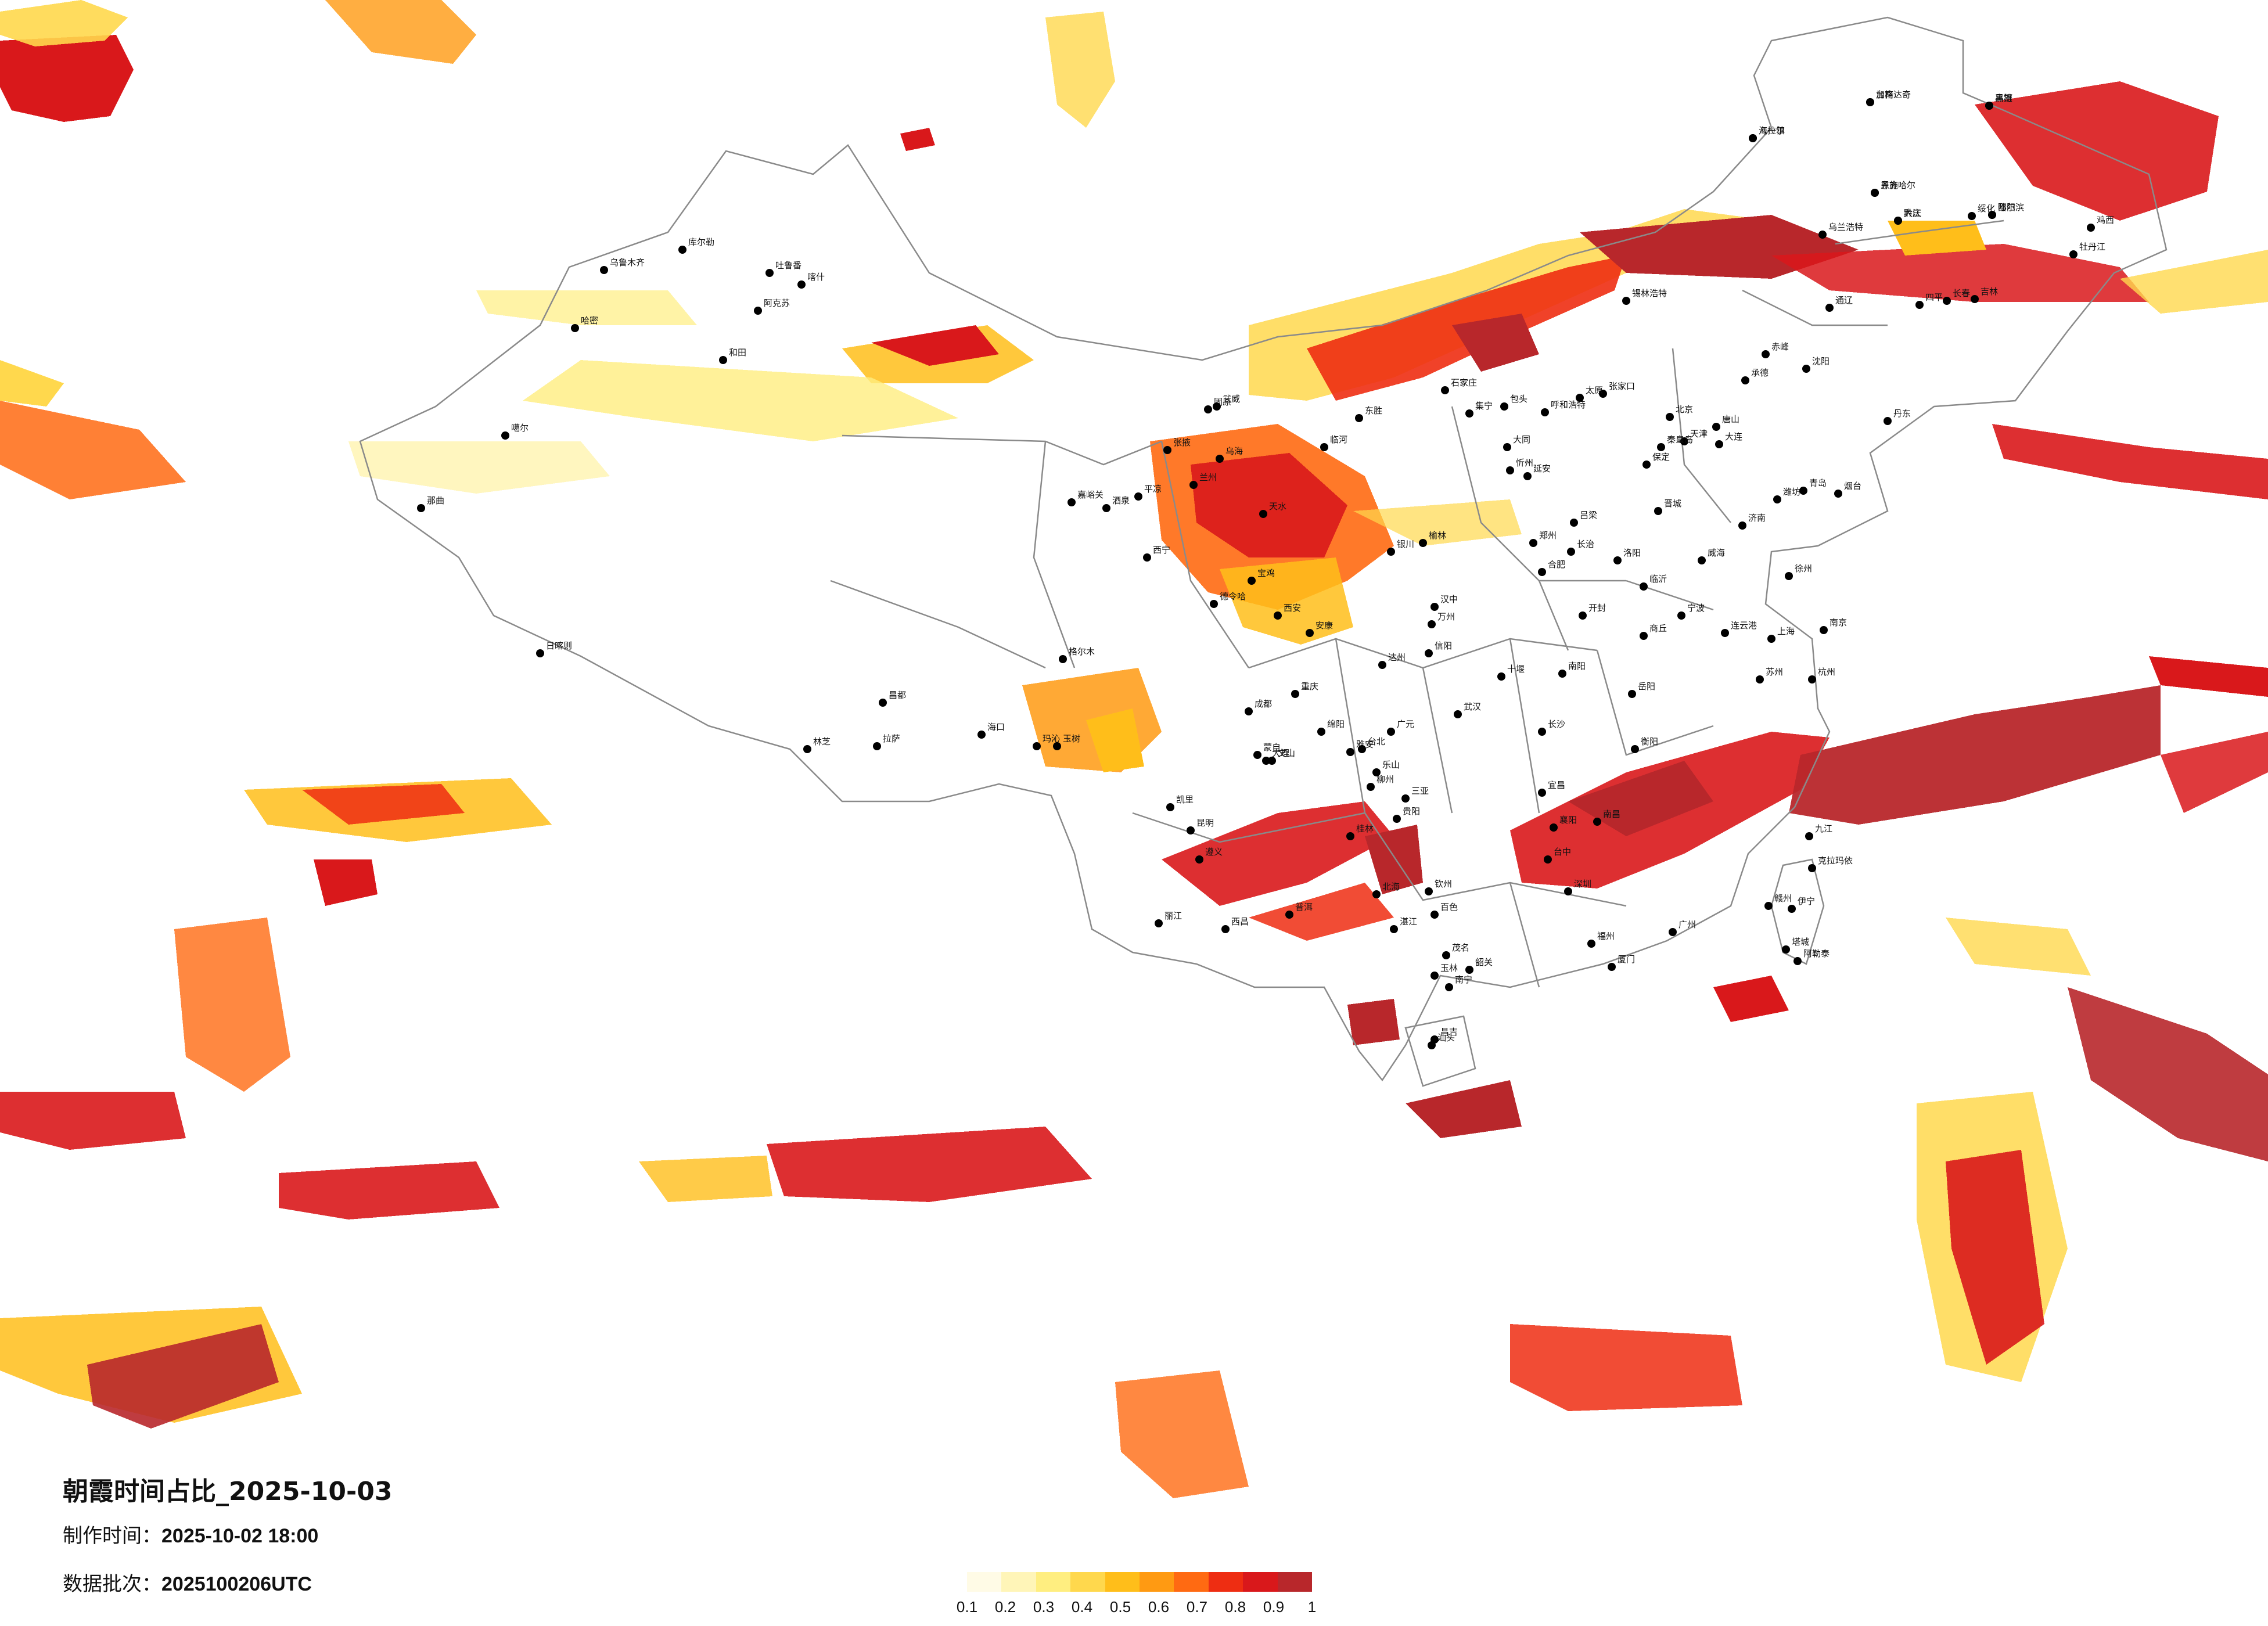 This screenshot has height=1626, width=2268. What do you see at coordinates (1852, 486) in the screenshot?
I see `city-label: 烟台` at bounding box center [1852, 486].